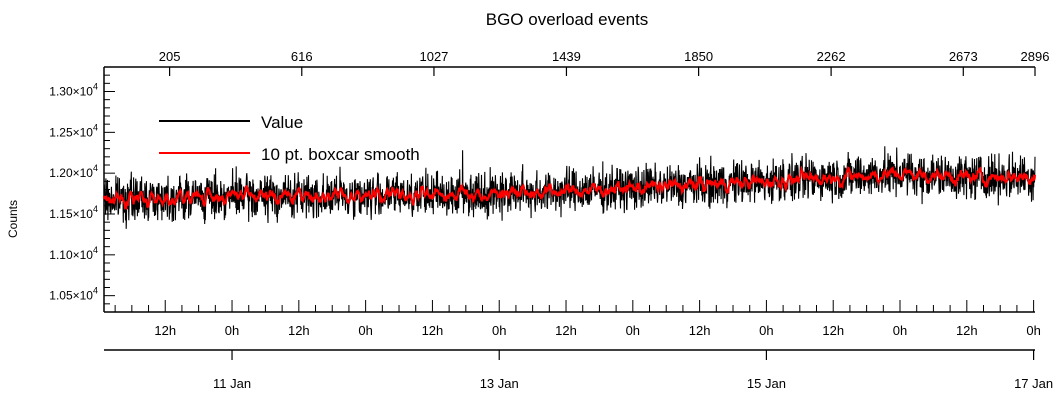 The image size is (1063, 396). I want to click on legend-label-smooth: 10 pt. boxcar smooth, so click(340, 154).